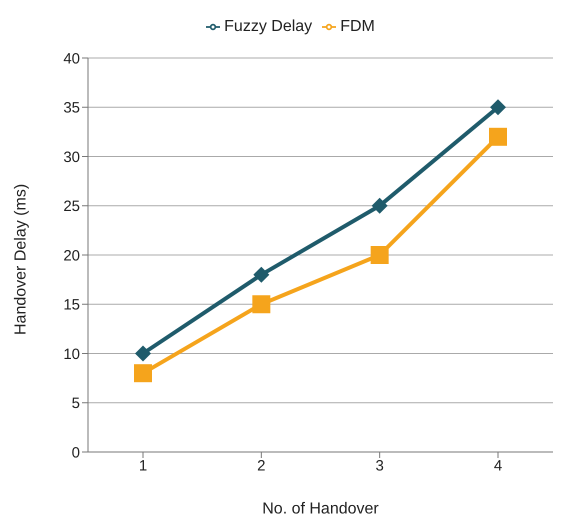  I want to click on legend-label: FDM, so click(357, 26).